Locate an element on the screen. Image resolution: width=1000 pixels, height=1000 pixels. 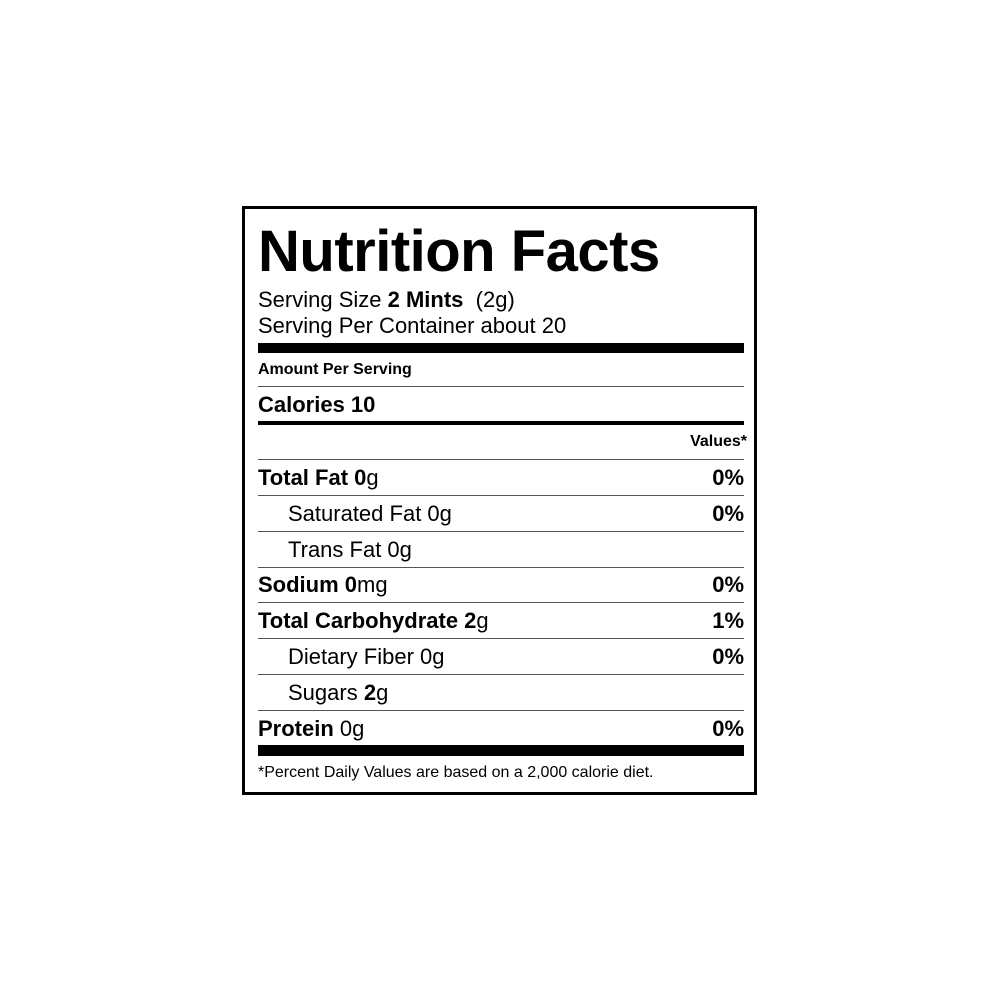
nutrient-name: Total Fat 0g is located at coordinates (318, 477).